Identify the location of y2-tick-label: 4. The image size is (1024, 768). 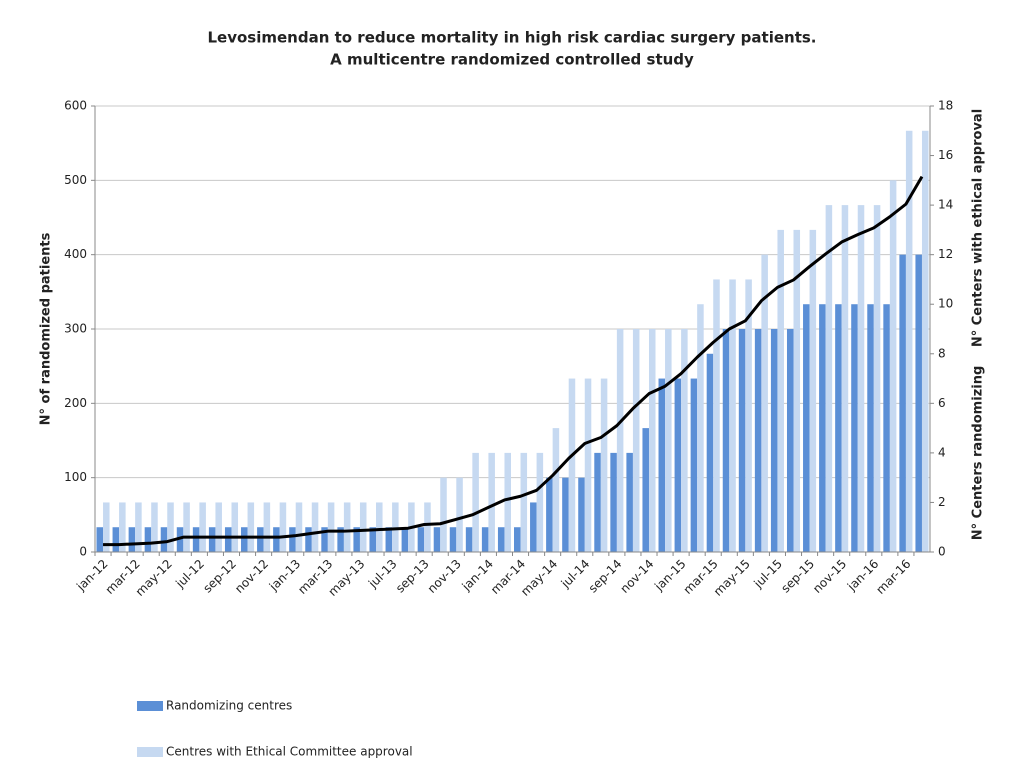
(942, 452).